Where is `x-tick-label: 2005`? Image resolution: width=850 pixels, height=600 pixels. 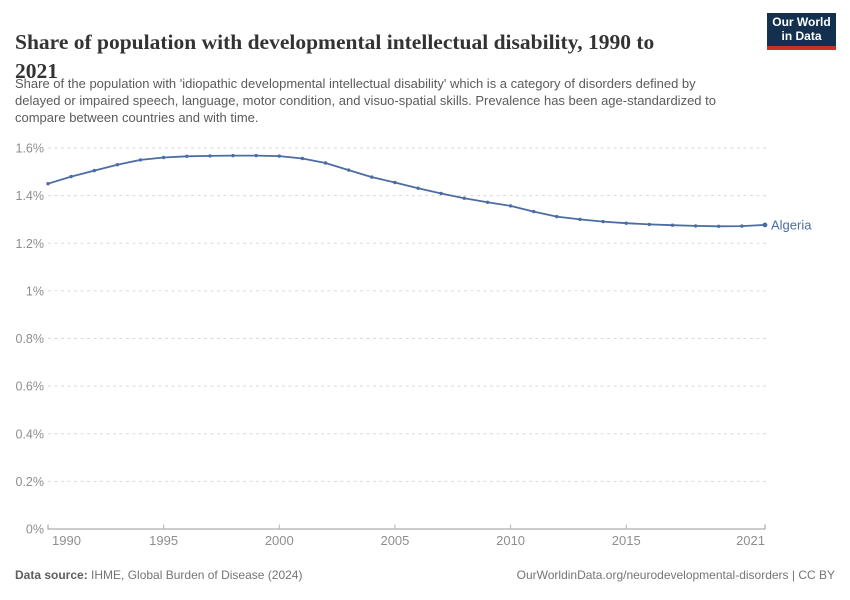 x-tick-label: 2005 is located at coordinates (394, 540).